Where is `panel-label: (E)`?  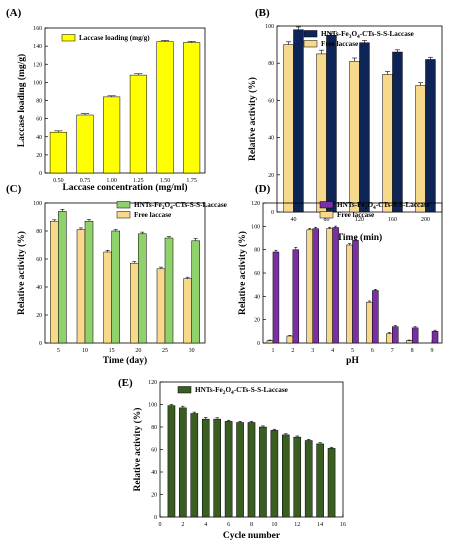 panel-label: (E) is located at coordinates (125, 383).